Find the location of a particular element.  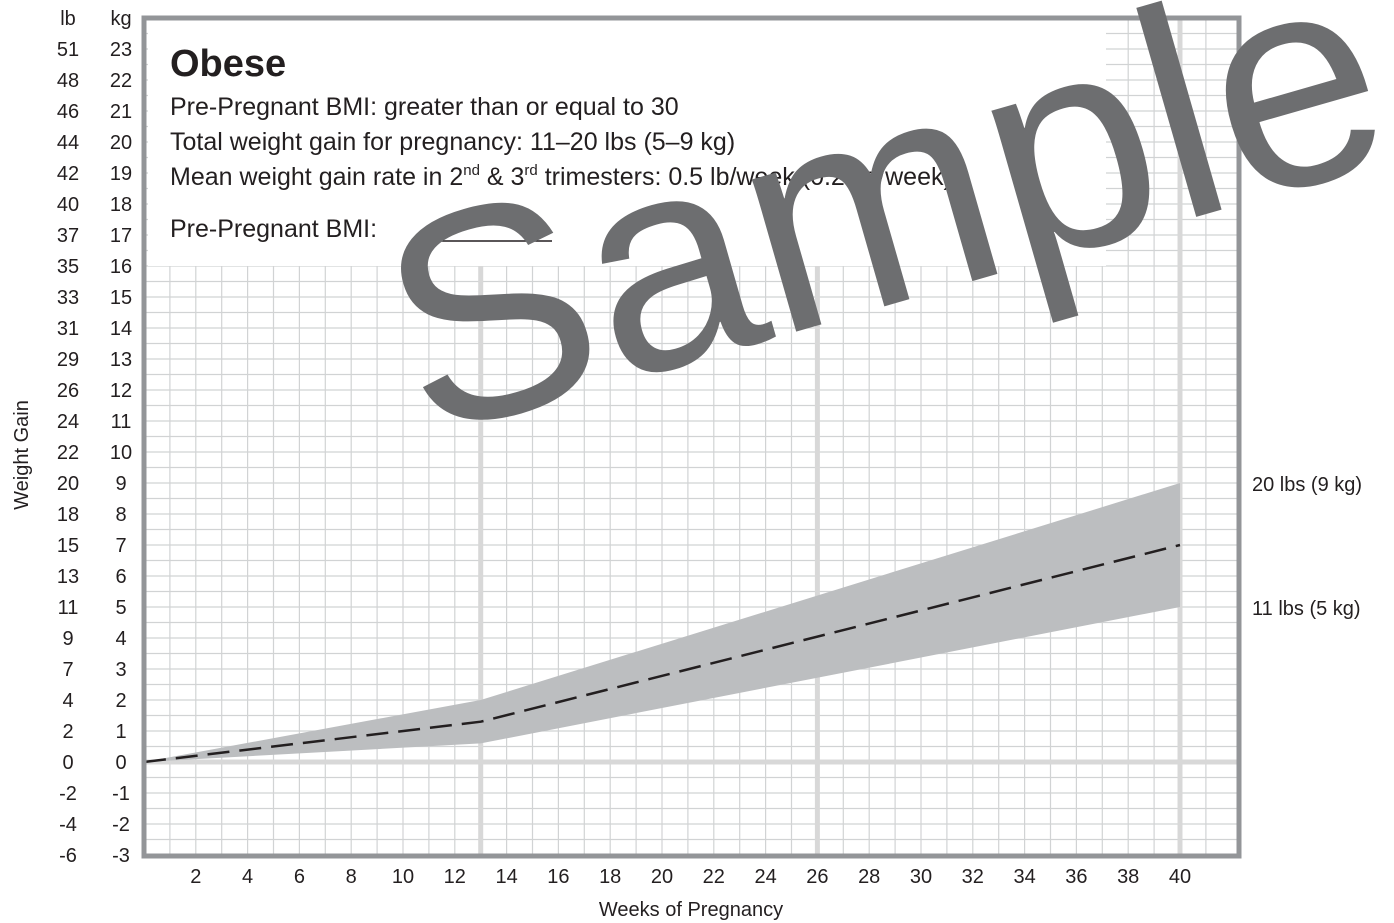

y-tick-label-kg: 7 is located at coordinates (120, 546).